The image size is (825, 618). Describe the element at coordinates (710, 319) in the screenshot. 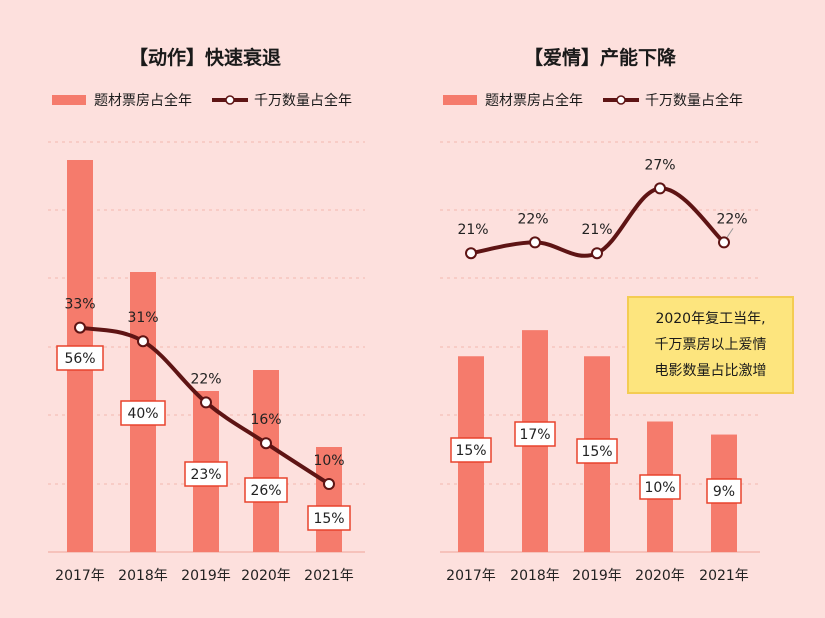

I see `annotation-line-1: 2020年复工当年,` at that location.